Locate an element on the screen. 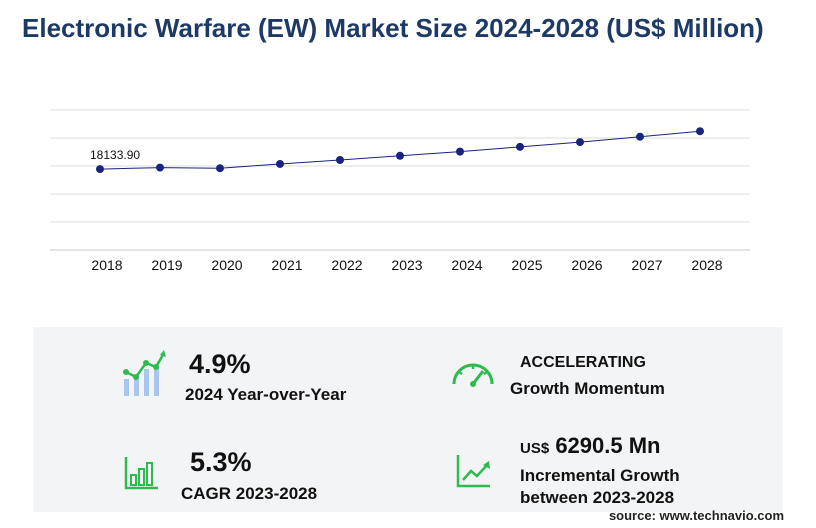  x-tick-label: 2028 is located at coordinates (706, 265).